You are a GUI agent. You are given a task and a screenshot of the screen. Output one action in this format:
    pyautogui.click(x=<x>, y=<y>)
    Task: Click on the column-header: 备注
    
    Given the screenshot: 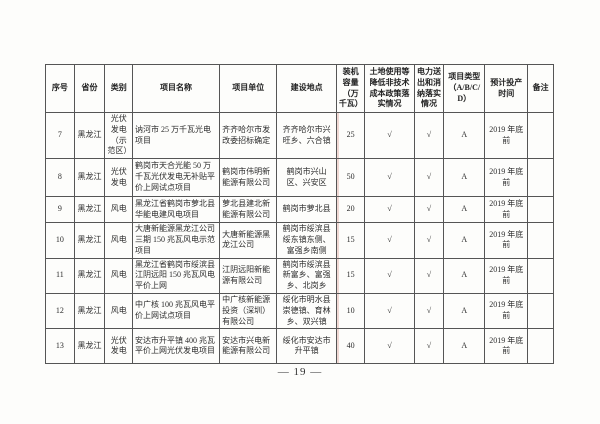 What is the action you would take?
    pyautogui.click(x=540, y=88)
    